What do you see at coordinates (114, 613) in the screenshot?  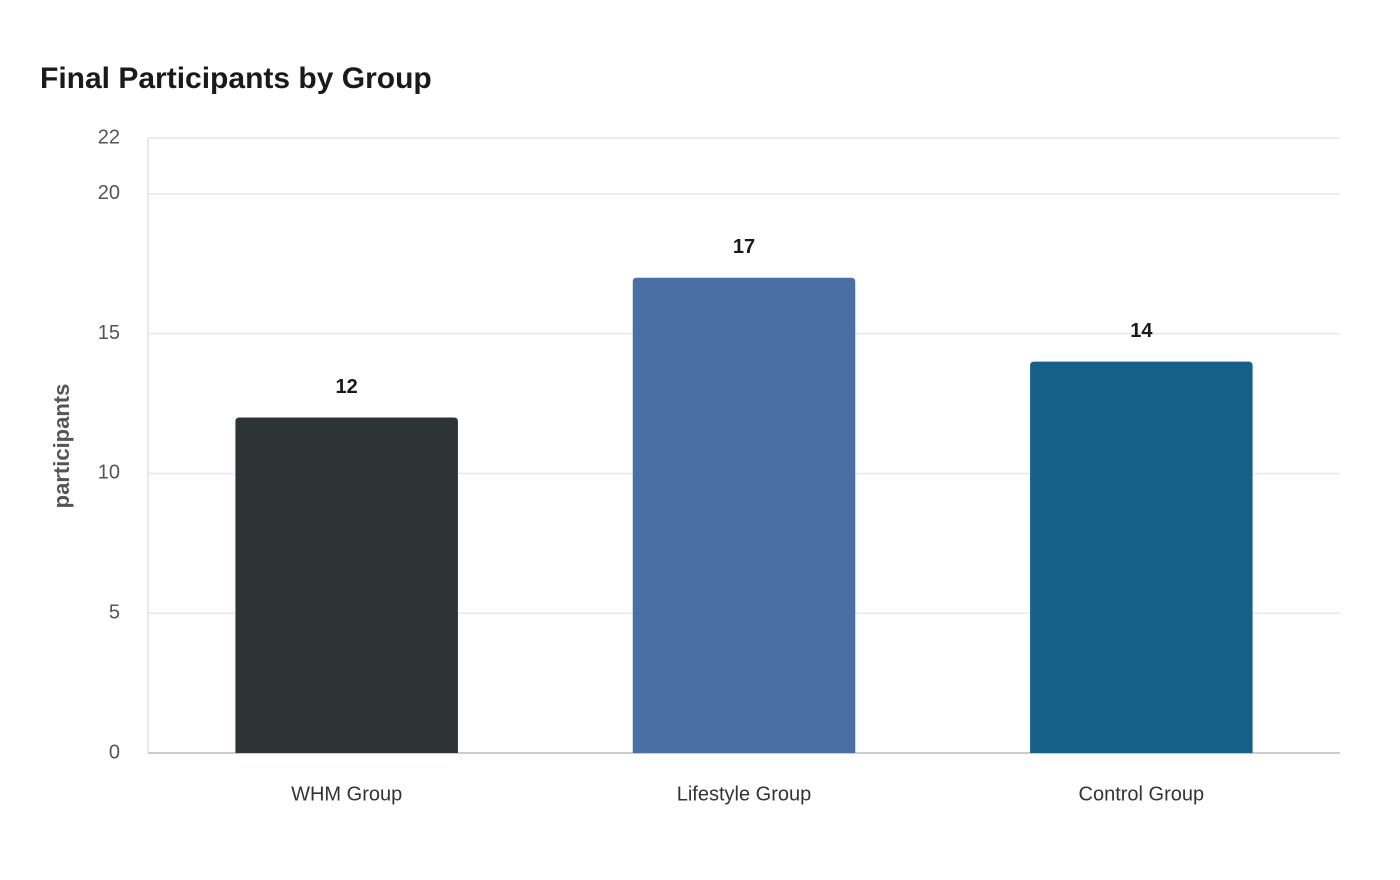 I see `y-tick-label: 5` at bounding box center [114, 613].